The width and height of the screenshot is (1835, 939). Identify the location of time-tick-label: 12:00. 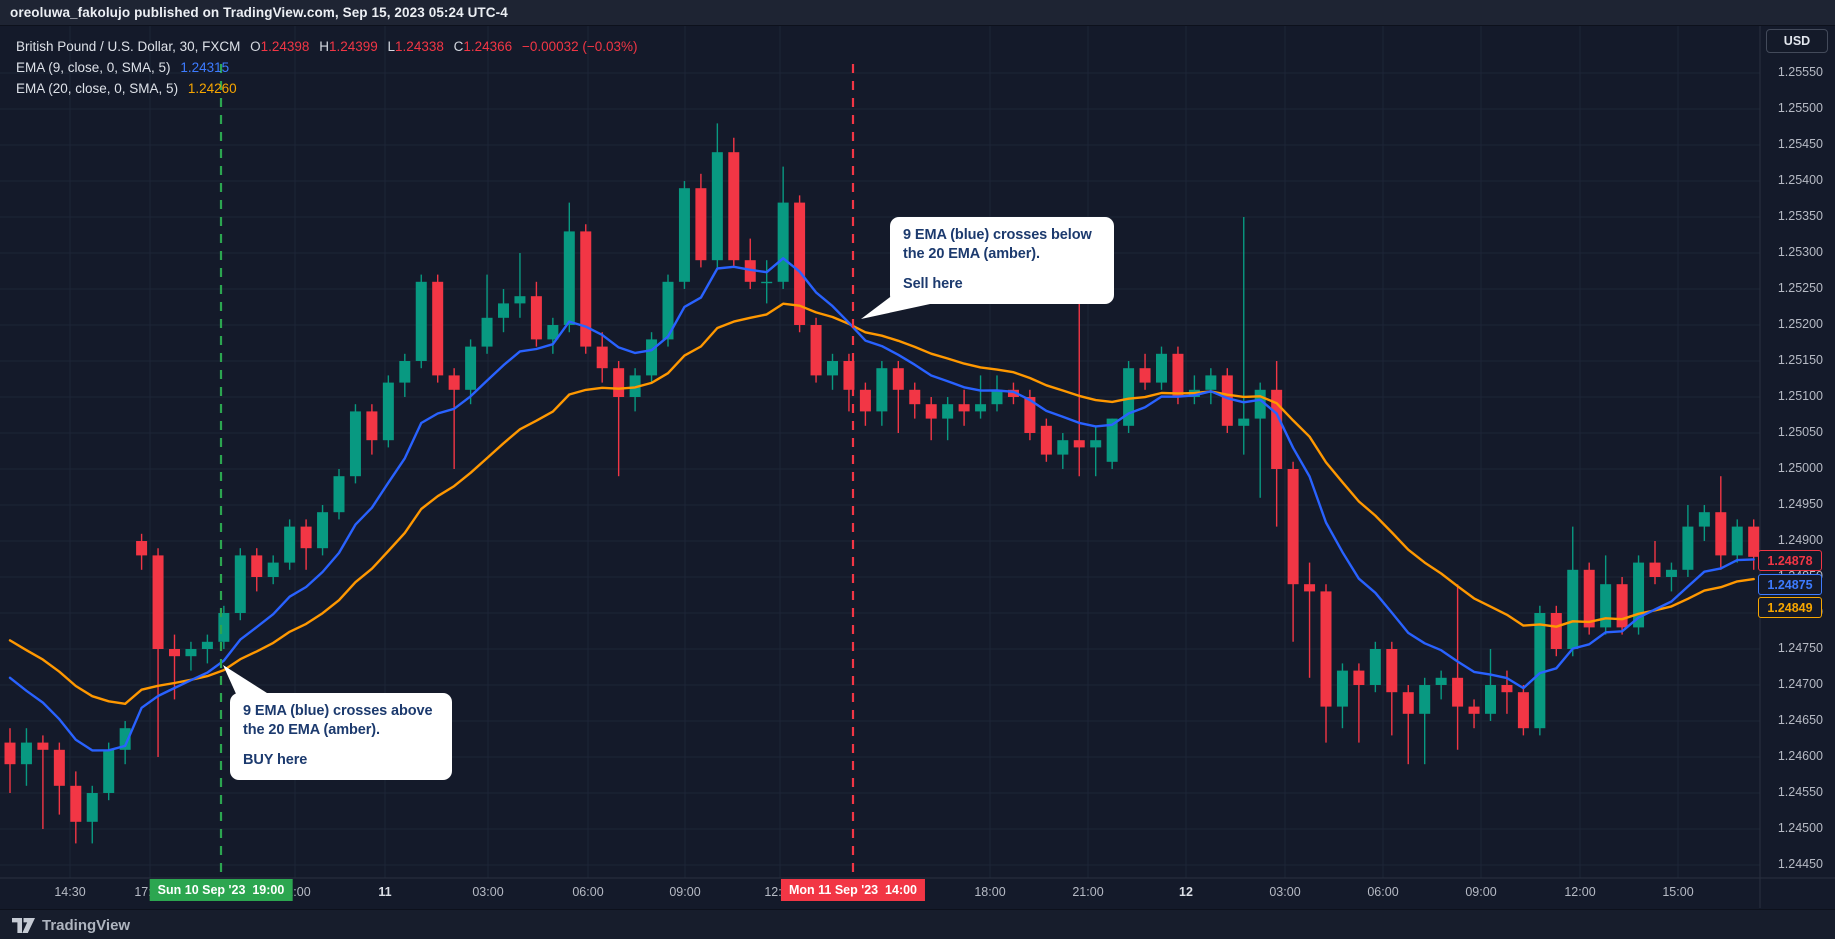
(1580, 892).